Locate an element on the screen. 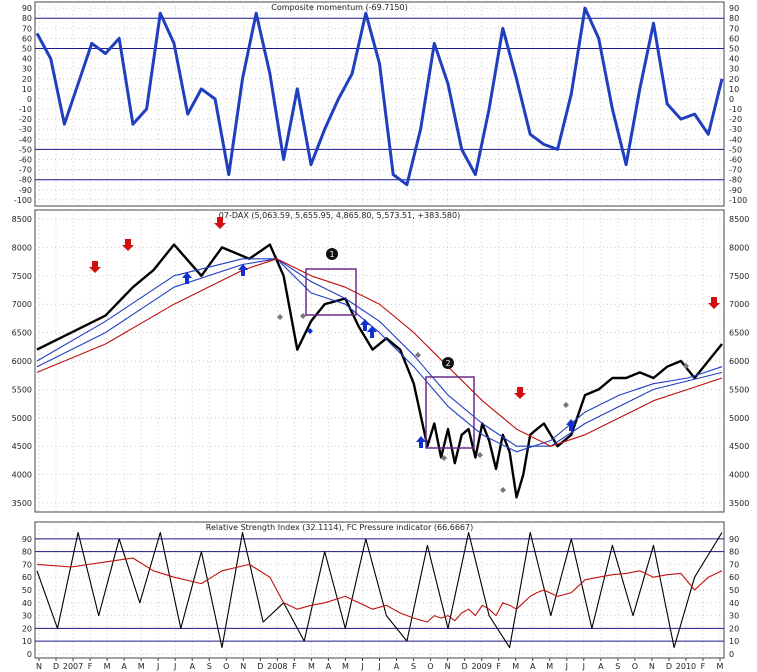 The height and width of the screenshot is (672, 757). y-tick-label-left: -70 is located at coordinates (25, 170).